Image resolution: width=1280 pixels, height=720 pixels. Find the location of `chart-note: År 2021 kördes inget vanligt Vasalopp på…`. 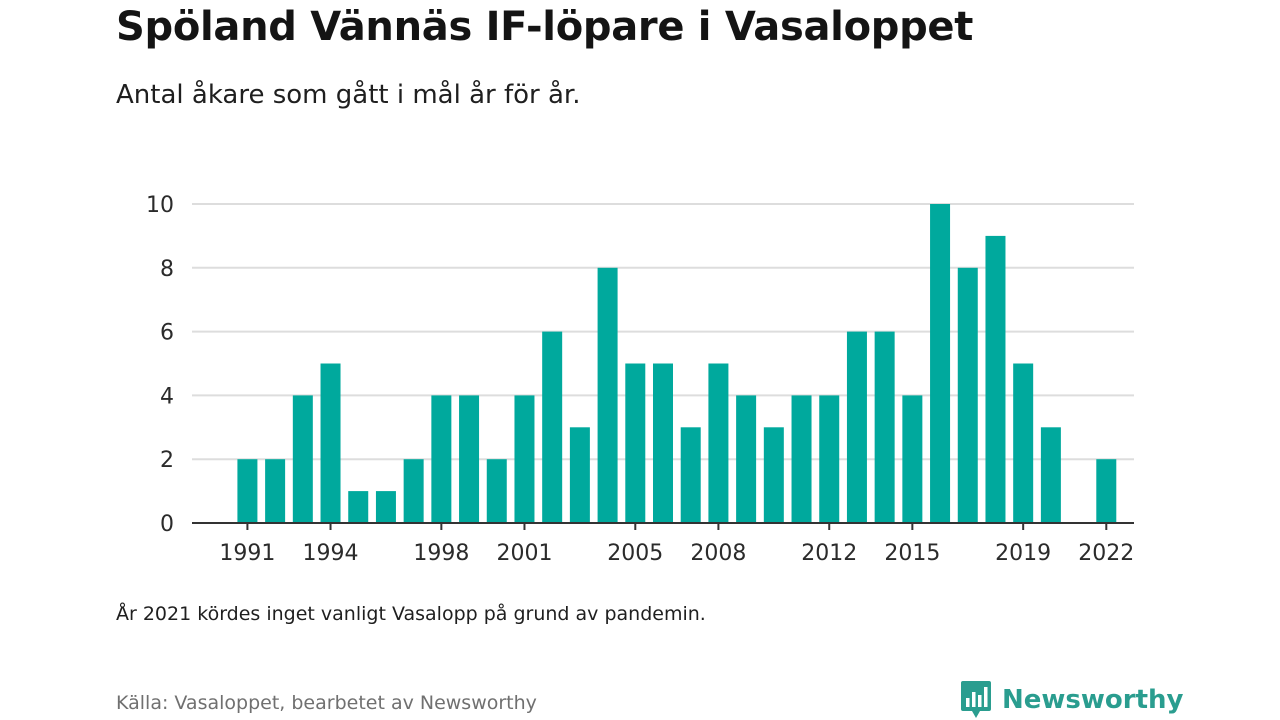

chart-note: År 2021 kördes inget vanligt Vasalopp på… is located at coordinates (411, 614).